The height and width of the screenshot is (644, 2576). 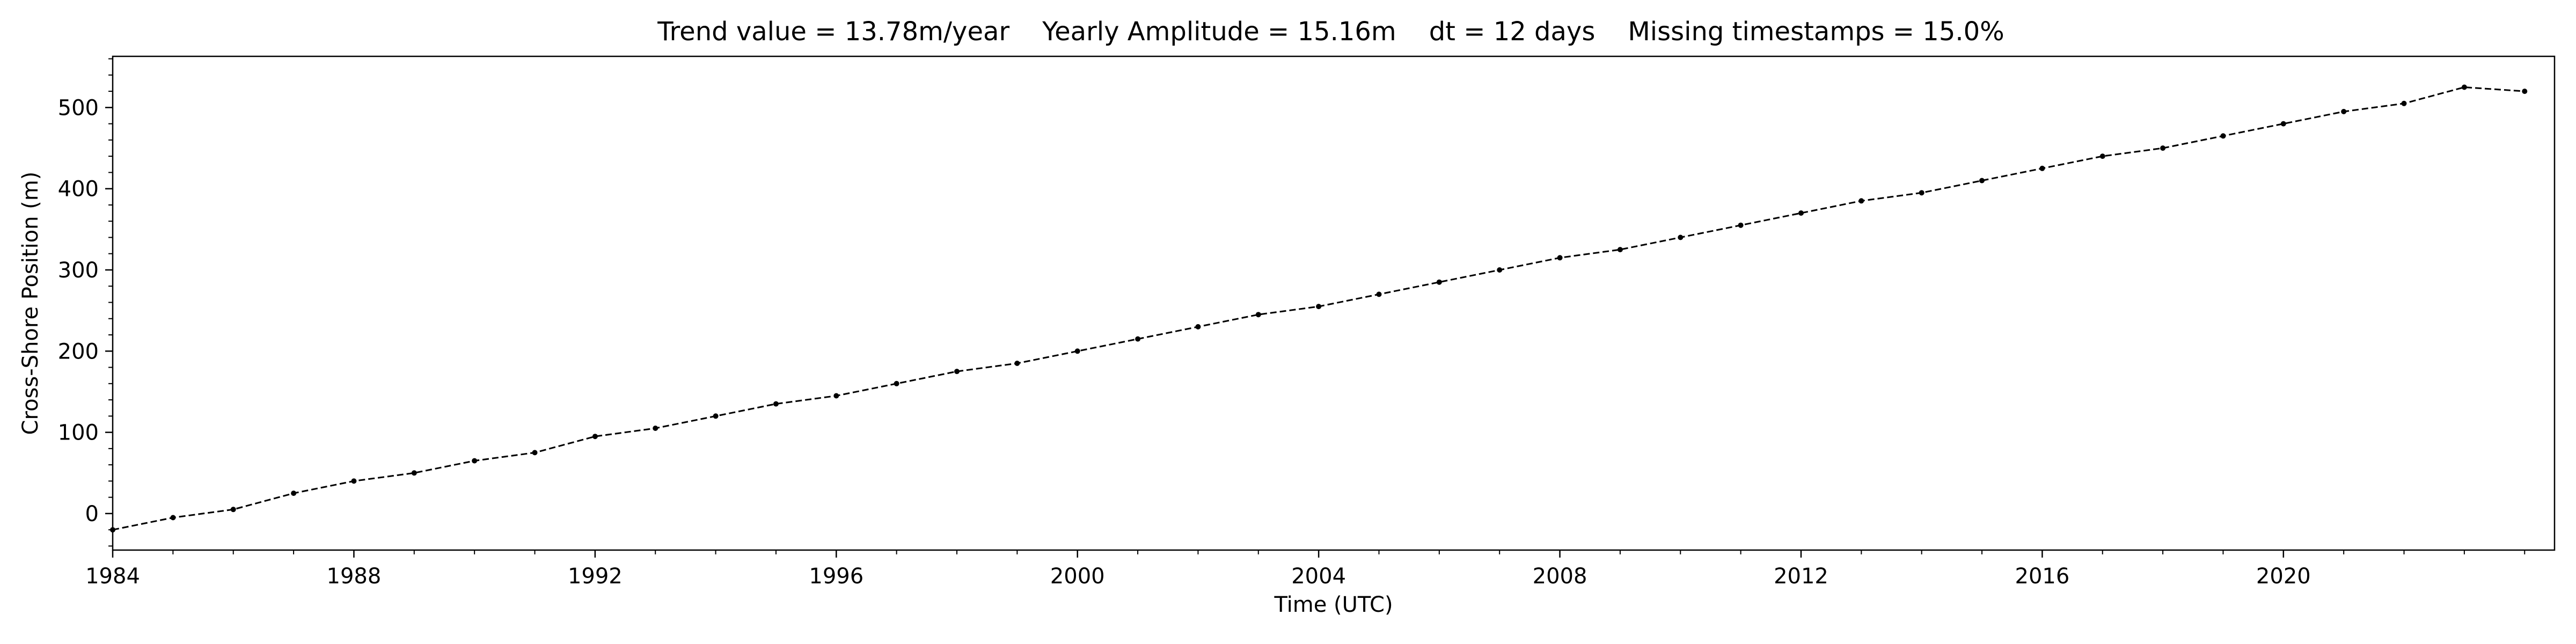 What do you see at coordinates (30, 303) in the screenshot?
I see `y-axis-label: Cross-Shore Position (m)` at bounding box center [30, 303].